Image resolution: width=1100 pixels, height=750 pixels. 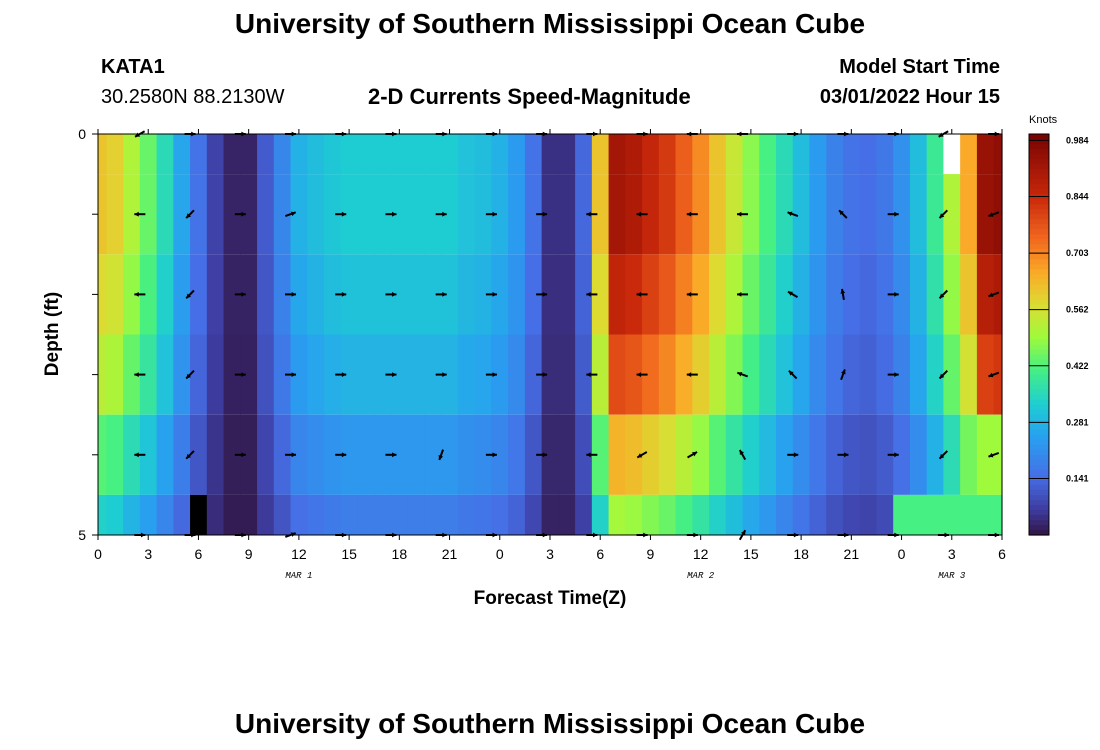 What do you see at coordinates (299, 554) in the screenshot?
I see `x-tick-label: 12` at bounding box center [299, 554].